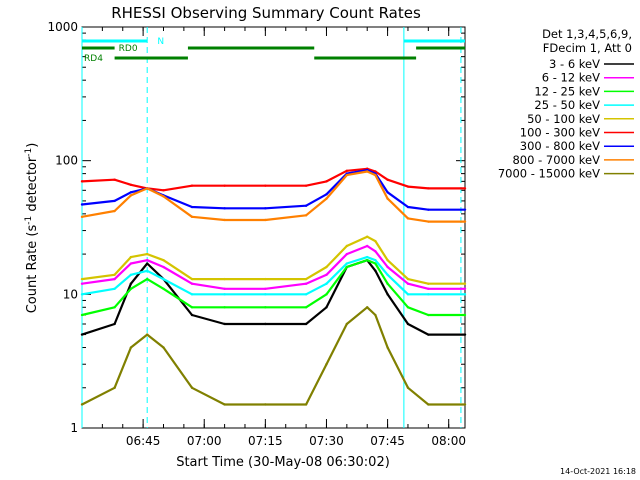 This screenshot has width=640, height=480. Describe the element at coordinates (70, 294) in the screenshot. I see `y-tick-label: 10` at that location.